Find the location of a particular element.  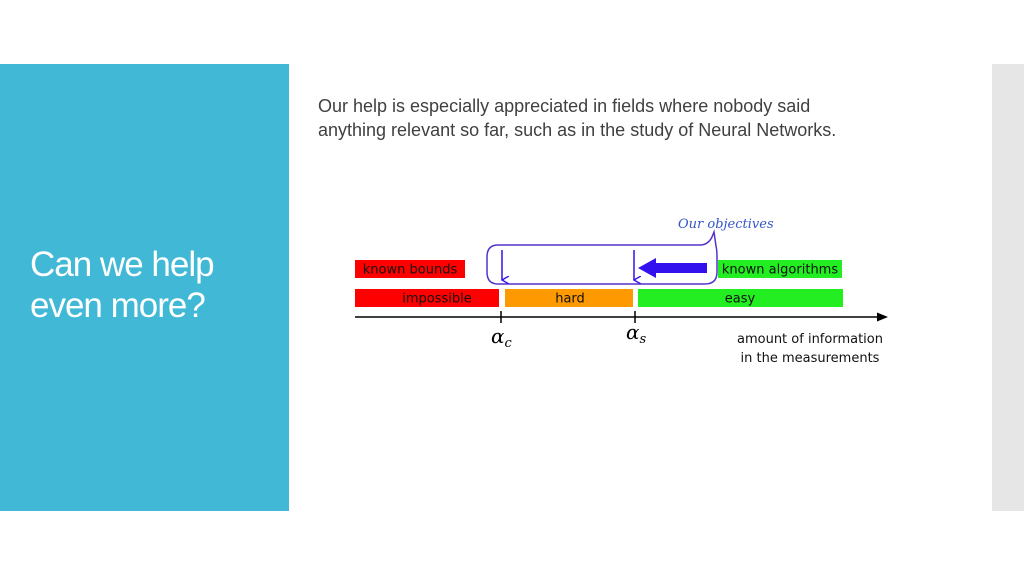

impossible-label: impossible is located at coordinates (437, 299).